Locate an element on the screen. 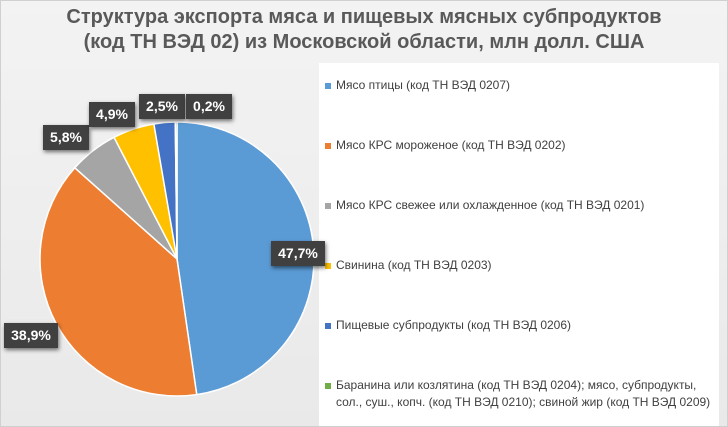 The height and width of the screenshot is (427, 728). legend-swatch-frozen-beef is located at coordinates (328, 146).